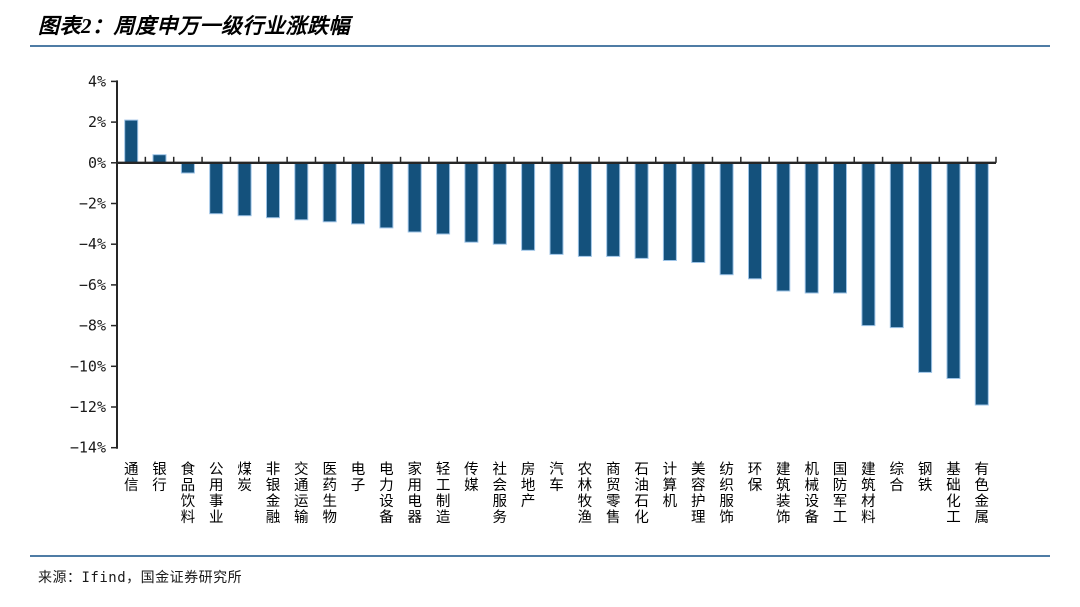 Image resolution: width=1080 pixels, height=607 pixels. Describe the element at coordinates (88, 448) in the screenshot. I see `y-axis-tick-label: −14%` at that location.